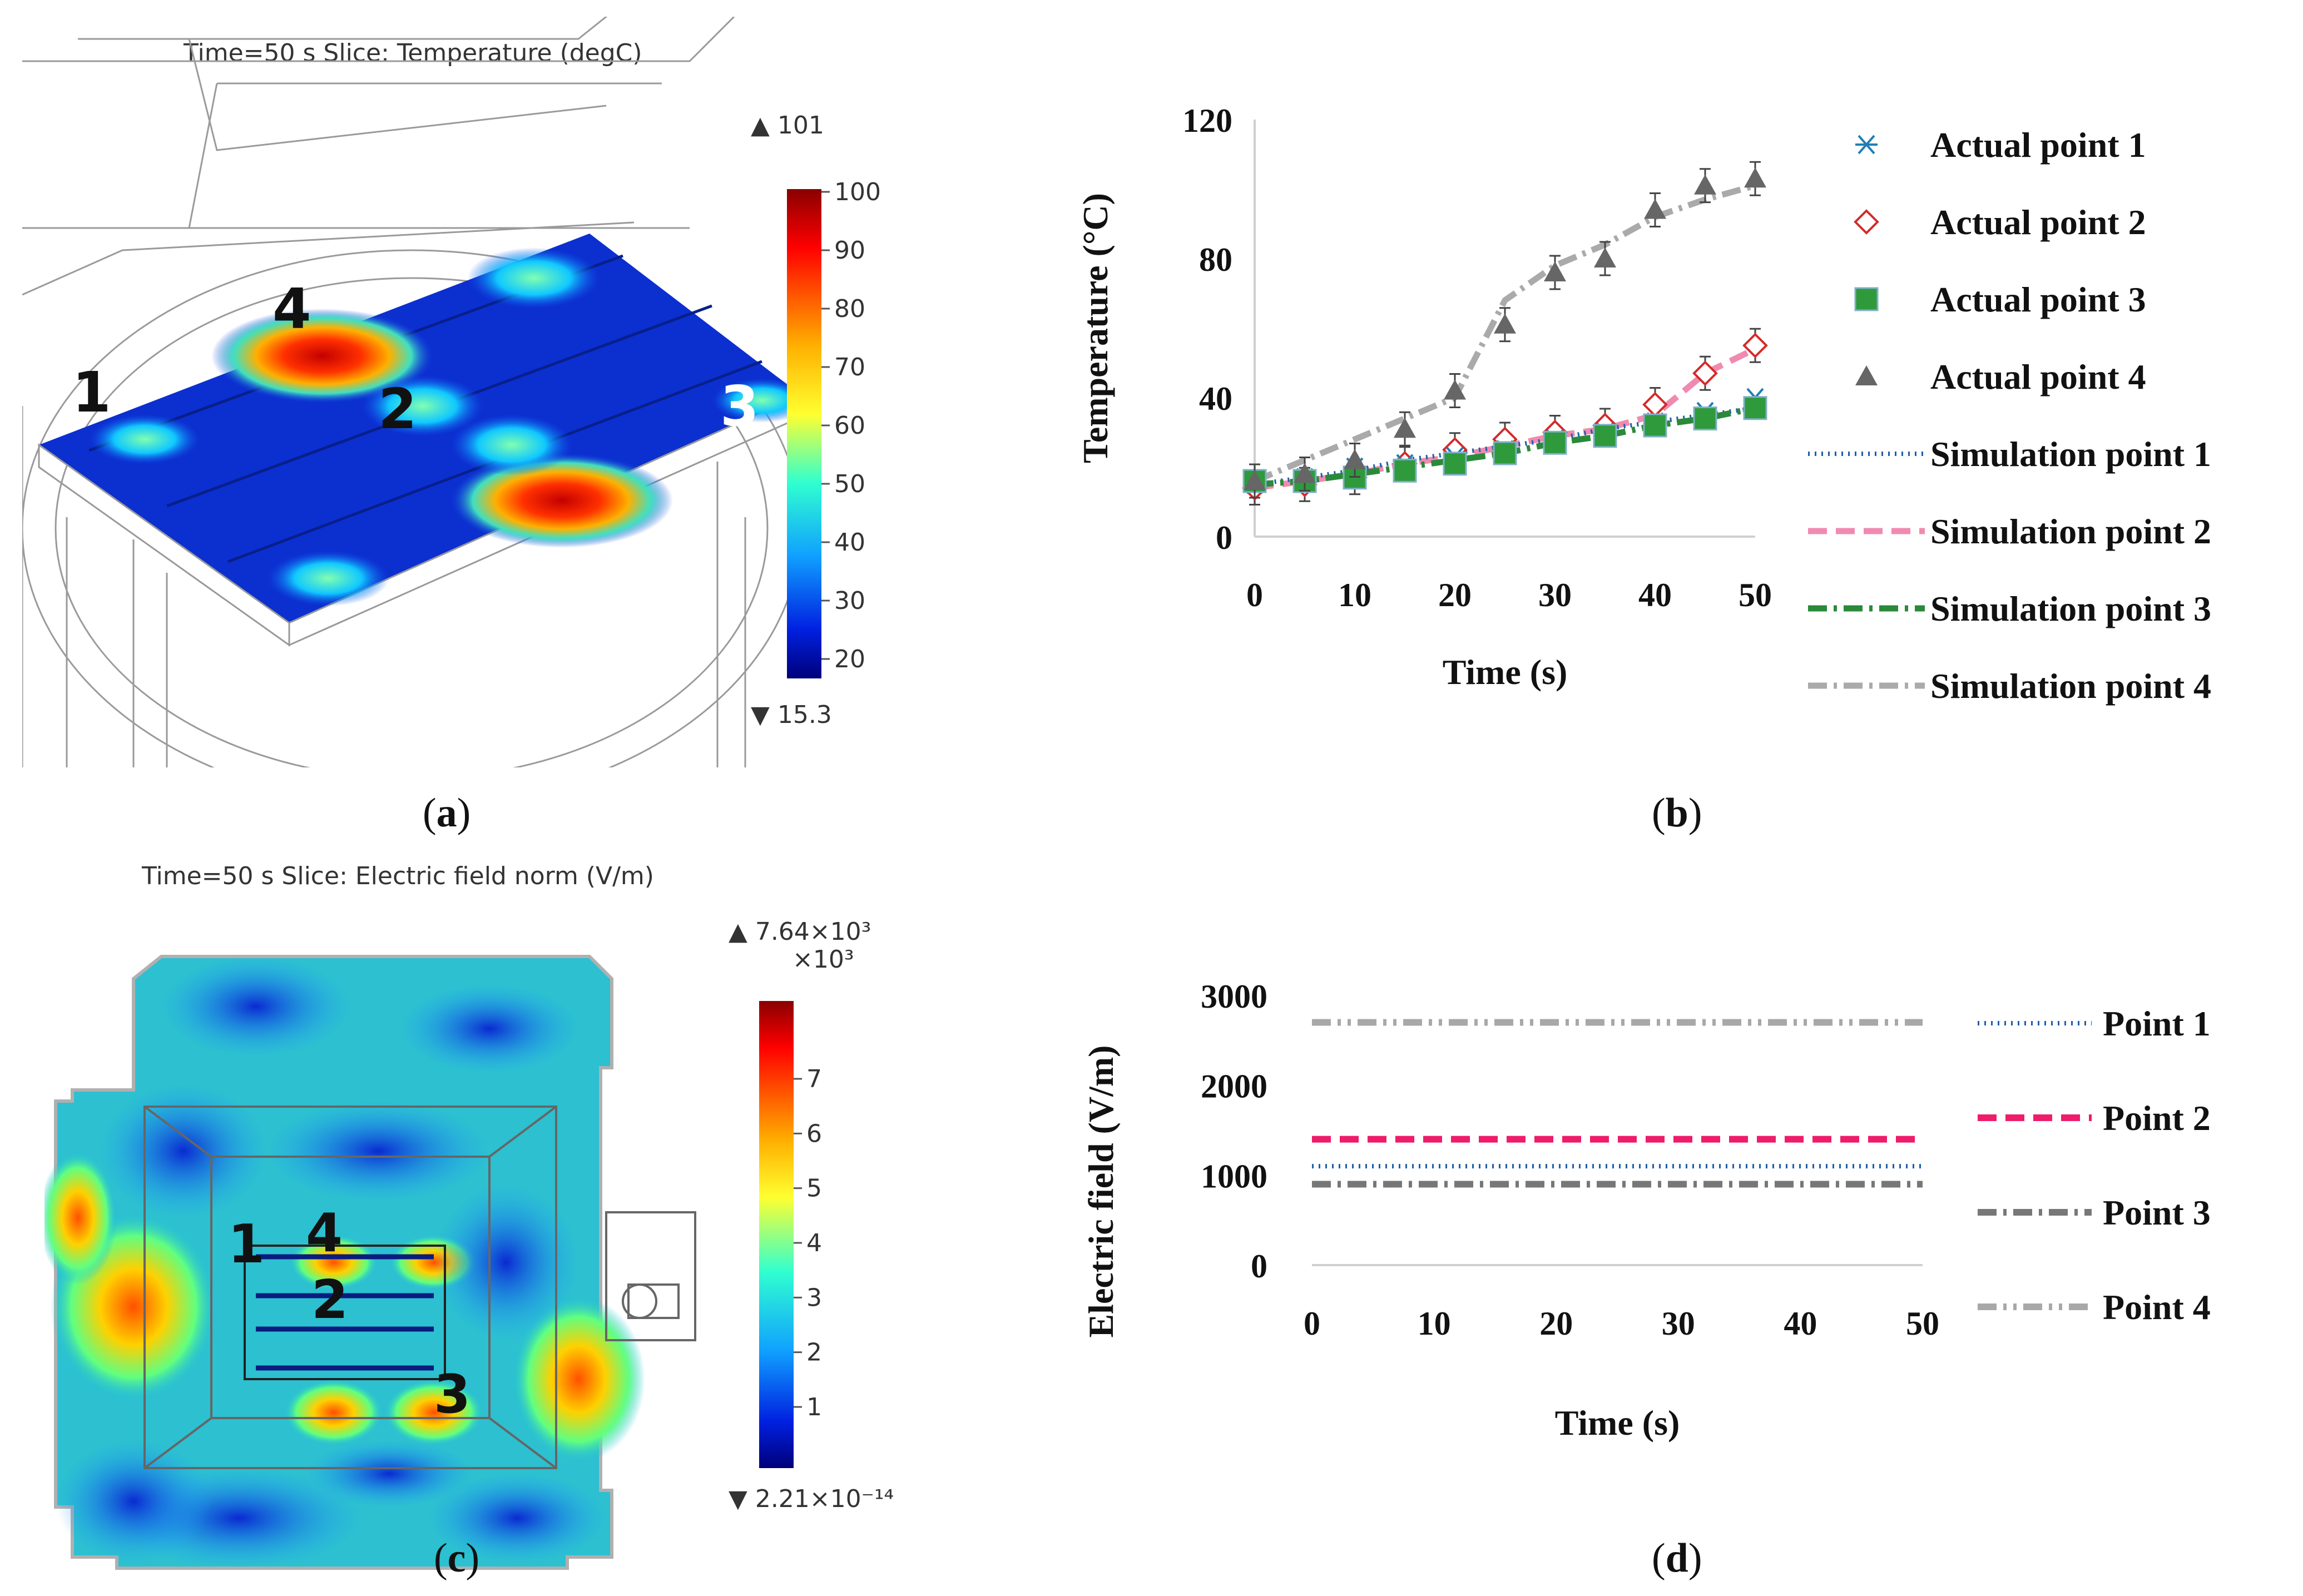 Image resolution: width=2303 pixels, height=1596 pixels. What do you see at coordinates (823, 960) in the screenshot?
I see `colorbar-scale: ×10³` at bounding box center [823, 960].